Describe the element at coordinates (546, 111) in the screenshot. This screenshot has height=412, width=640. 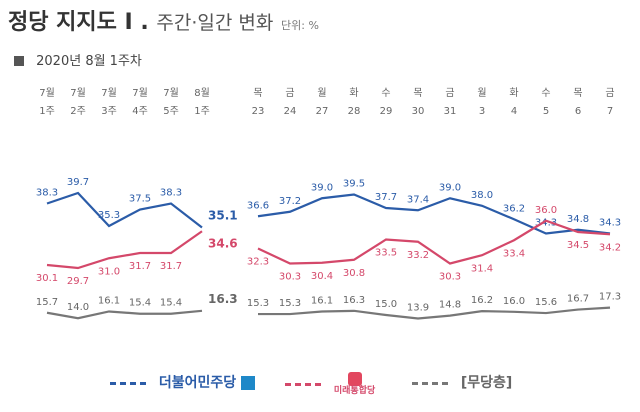
I see `tick-label-bottom: 5` at that location.